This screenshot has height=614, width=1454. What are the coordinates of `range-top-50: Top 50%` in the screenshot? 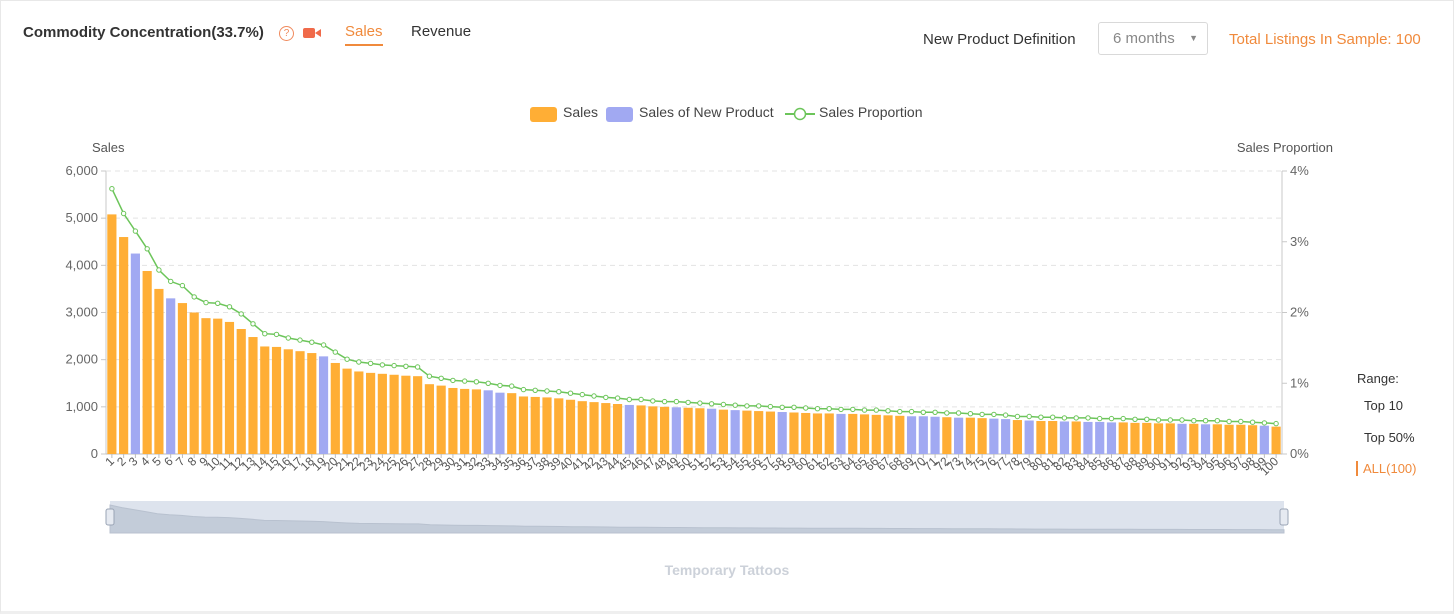 It's located at (1389, 437).